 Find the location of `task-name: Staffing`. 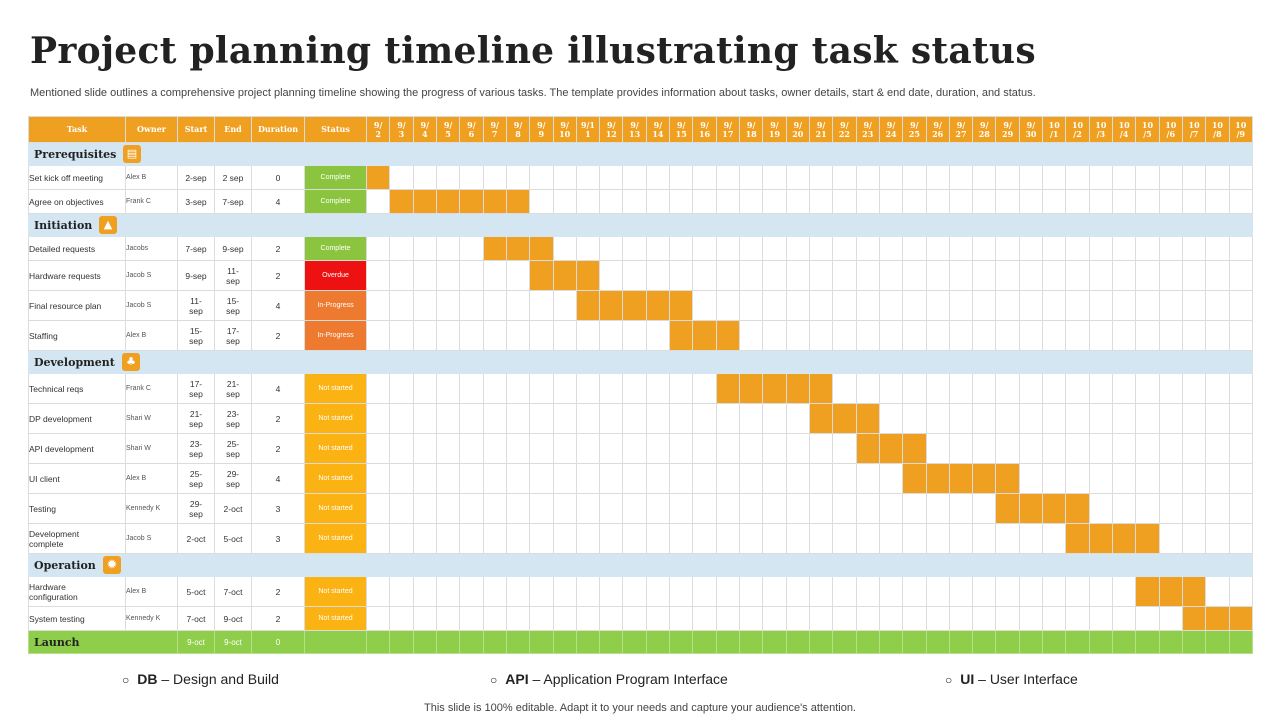

task-name: Staffing is located at coordinates (77, 335).